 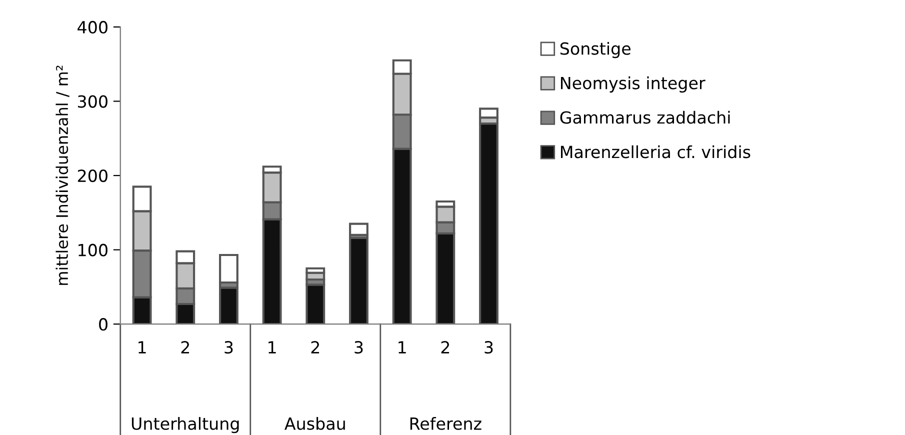 What do you see at coordinates (103, 324) in the screenshot?
I see `y-tick-label: 0` at bounding box center [103, 324].